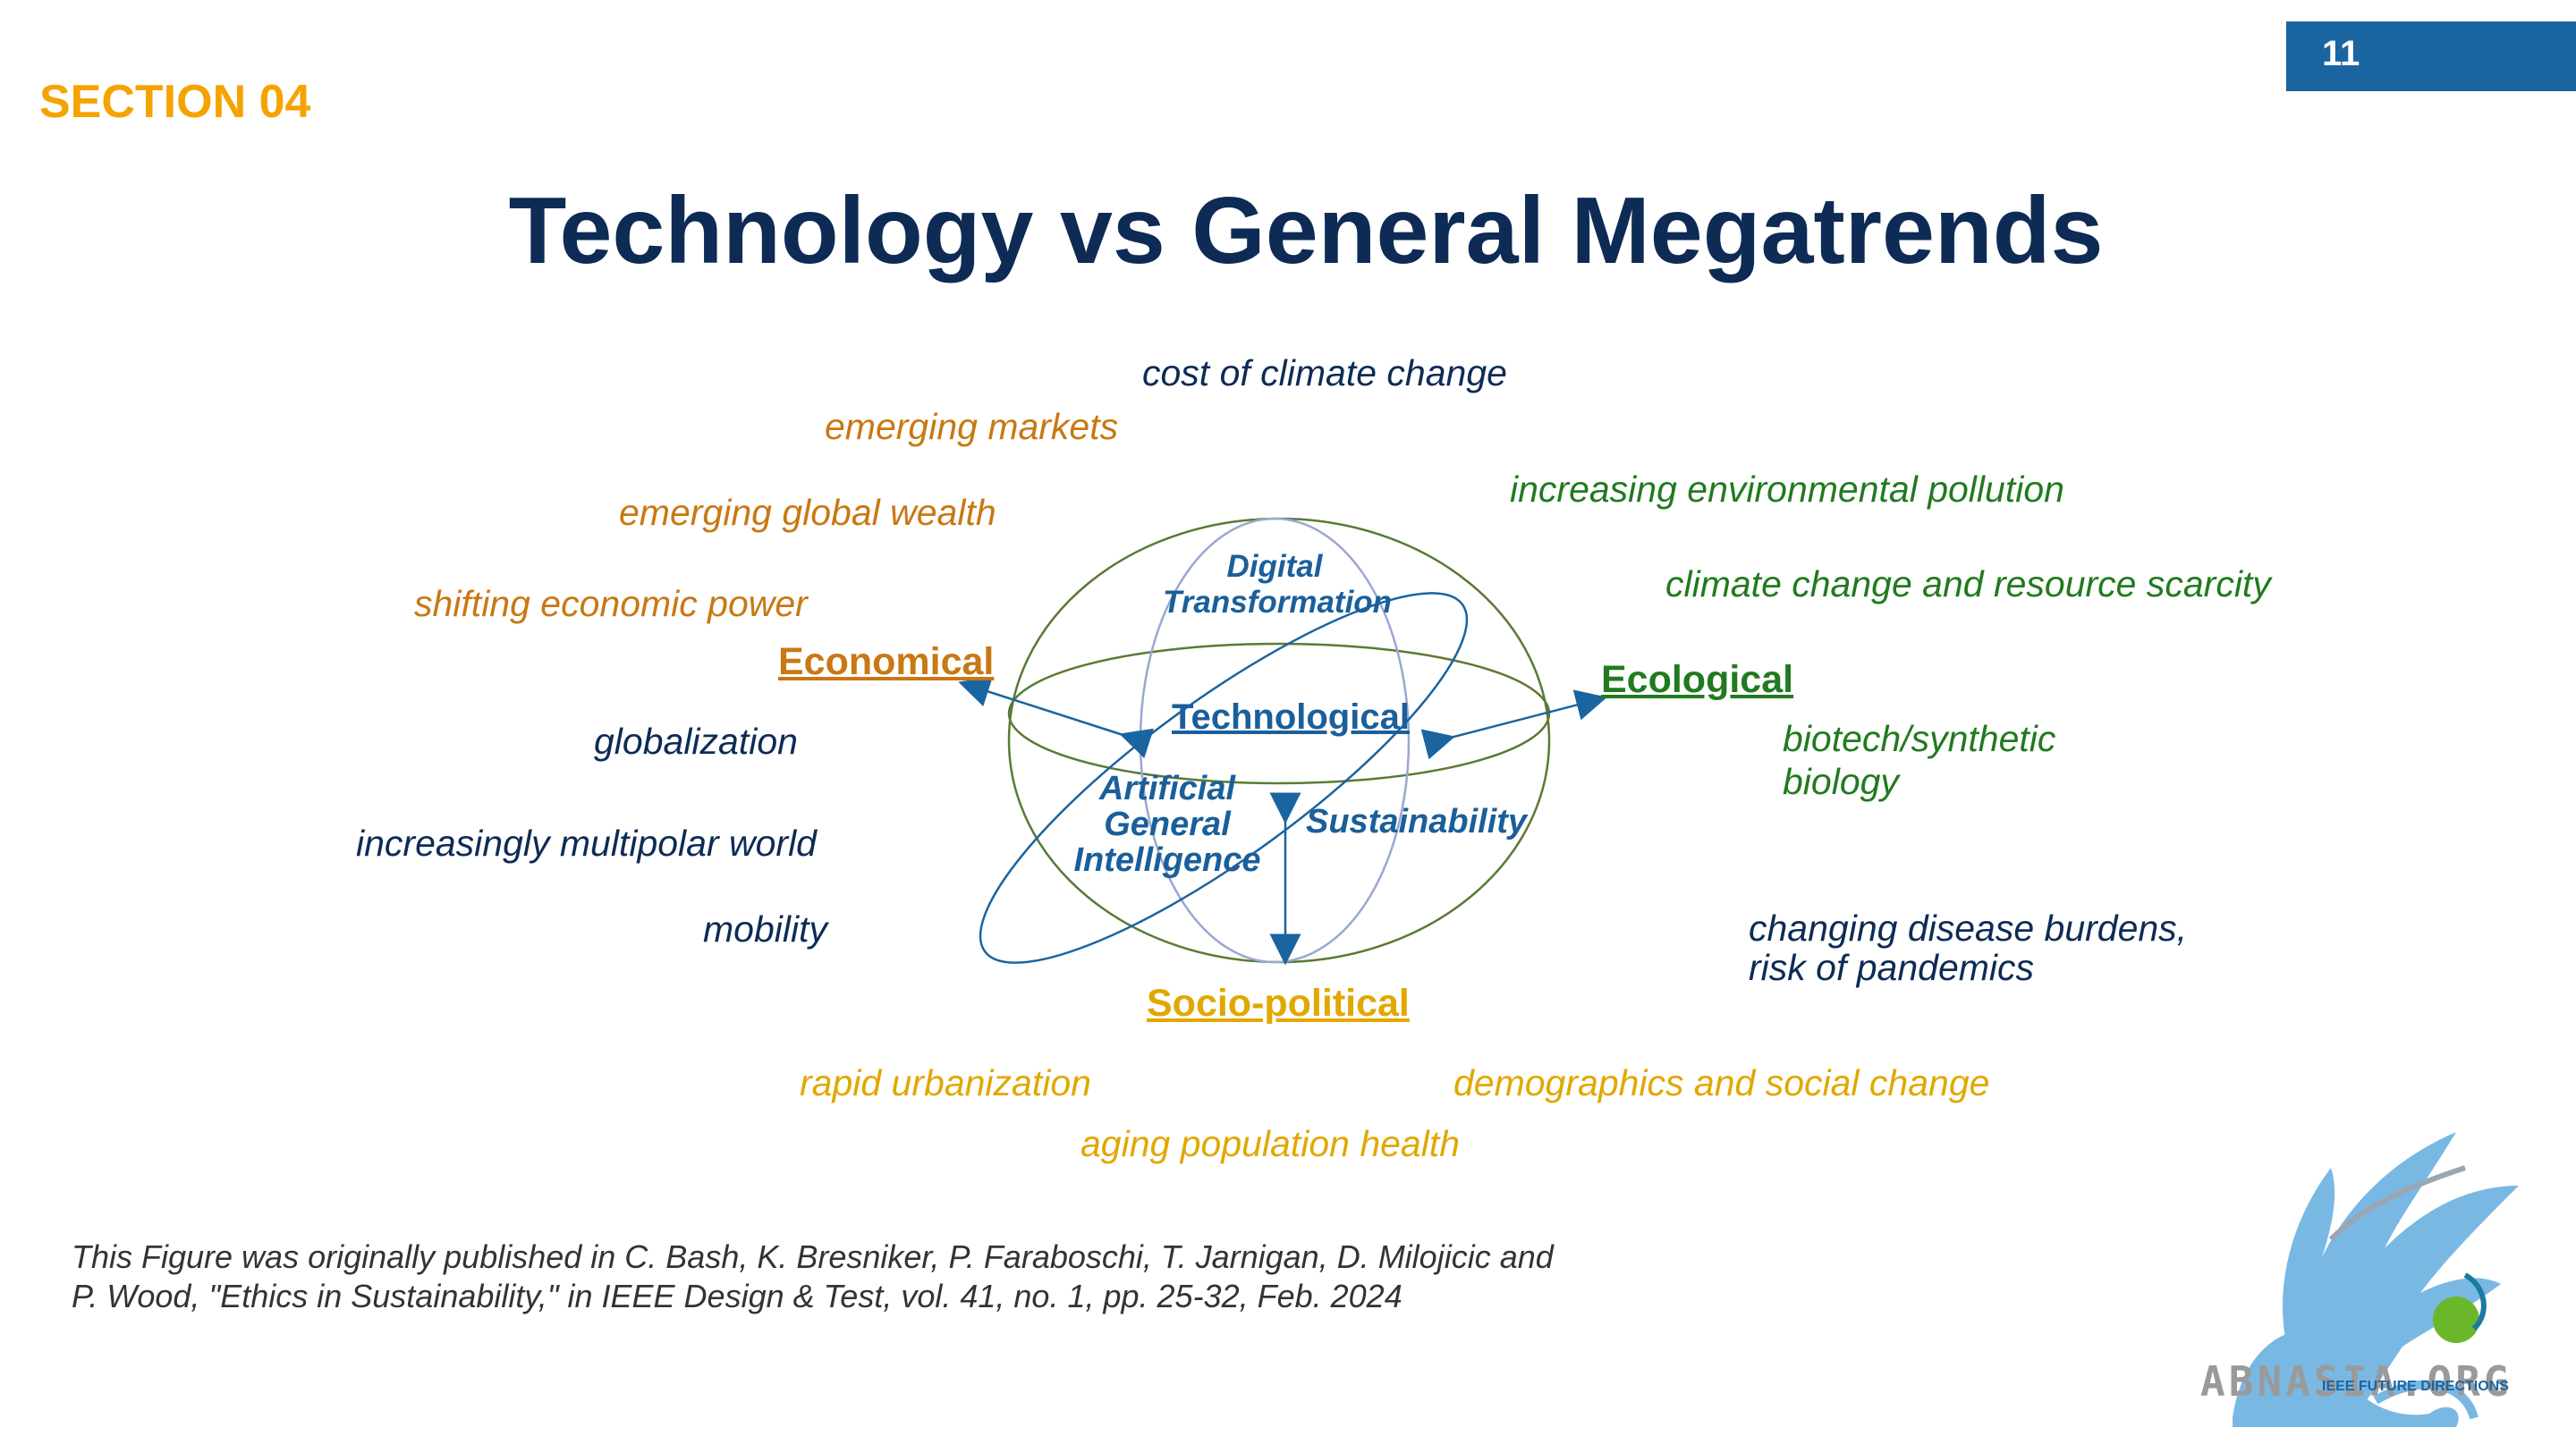  Describe the element at coordinates (1697, 679) in the screenshot. I see `ecological-label: Ecological` at that location.